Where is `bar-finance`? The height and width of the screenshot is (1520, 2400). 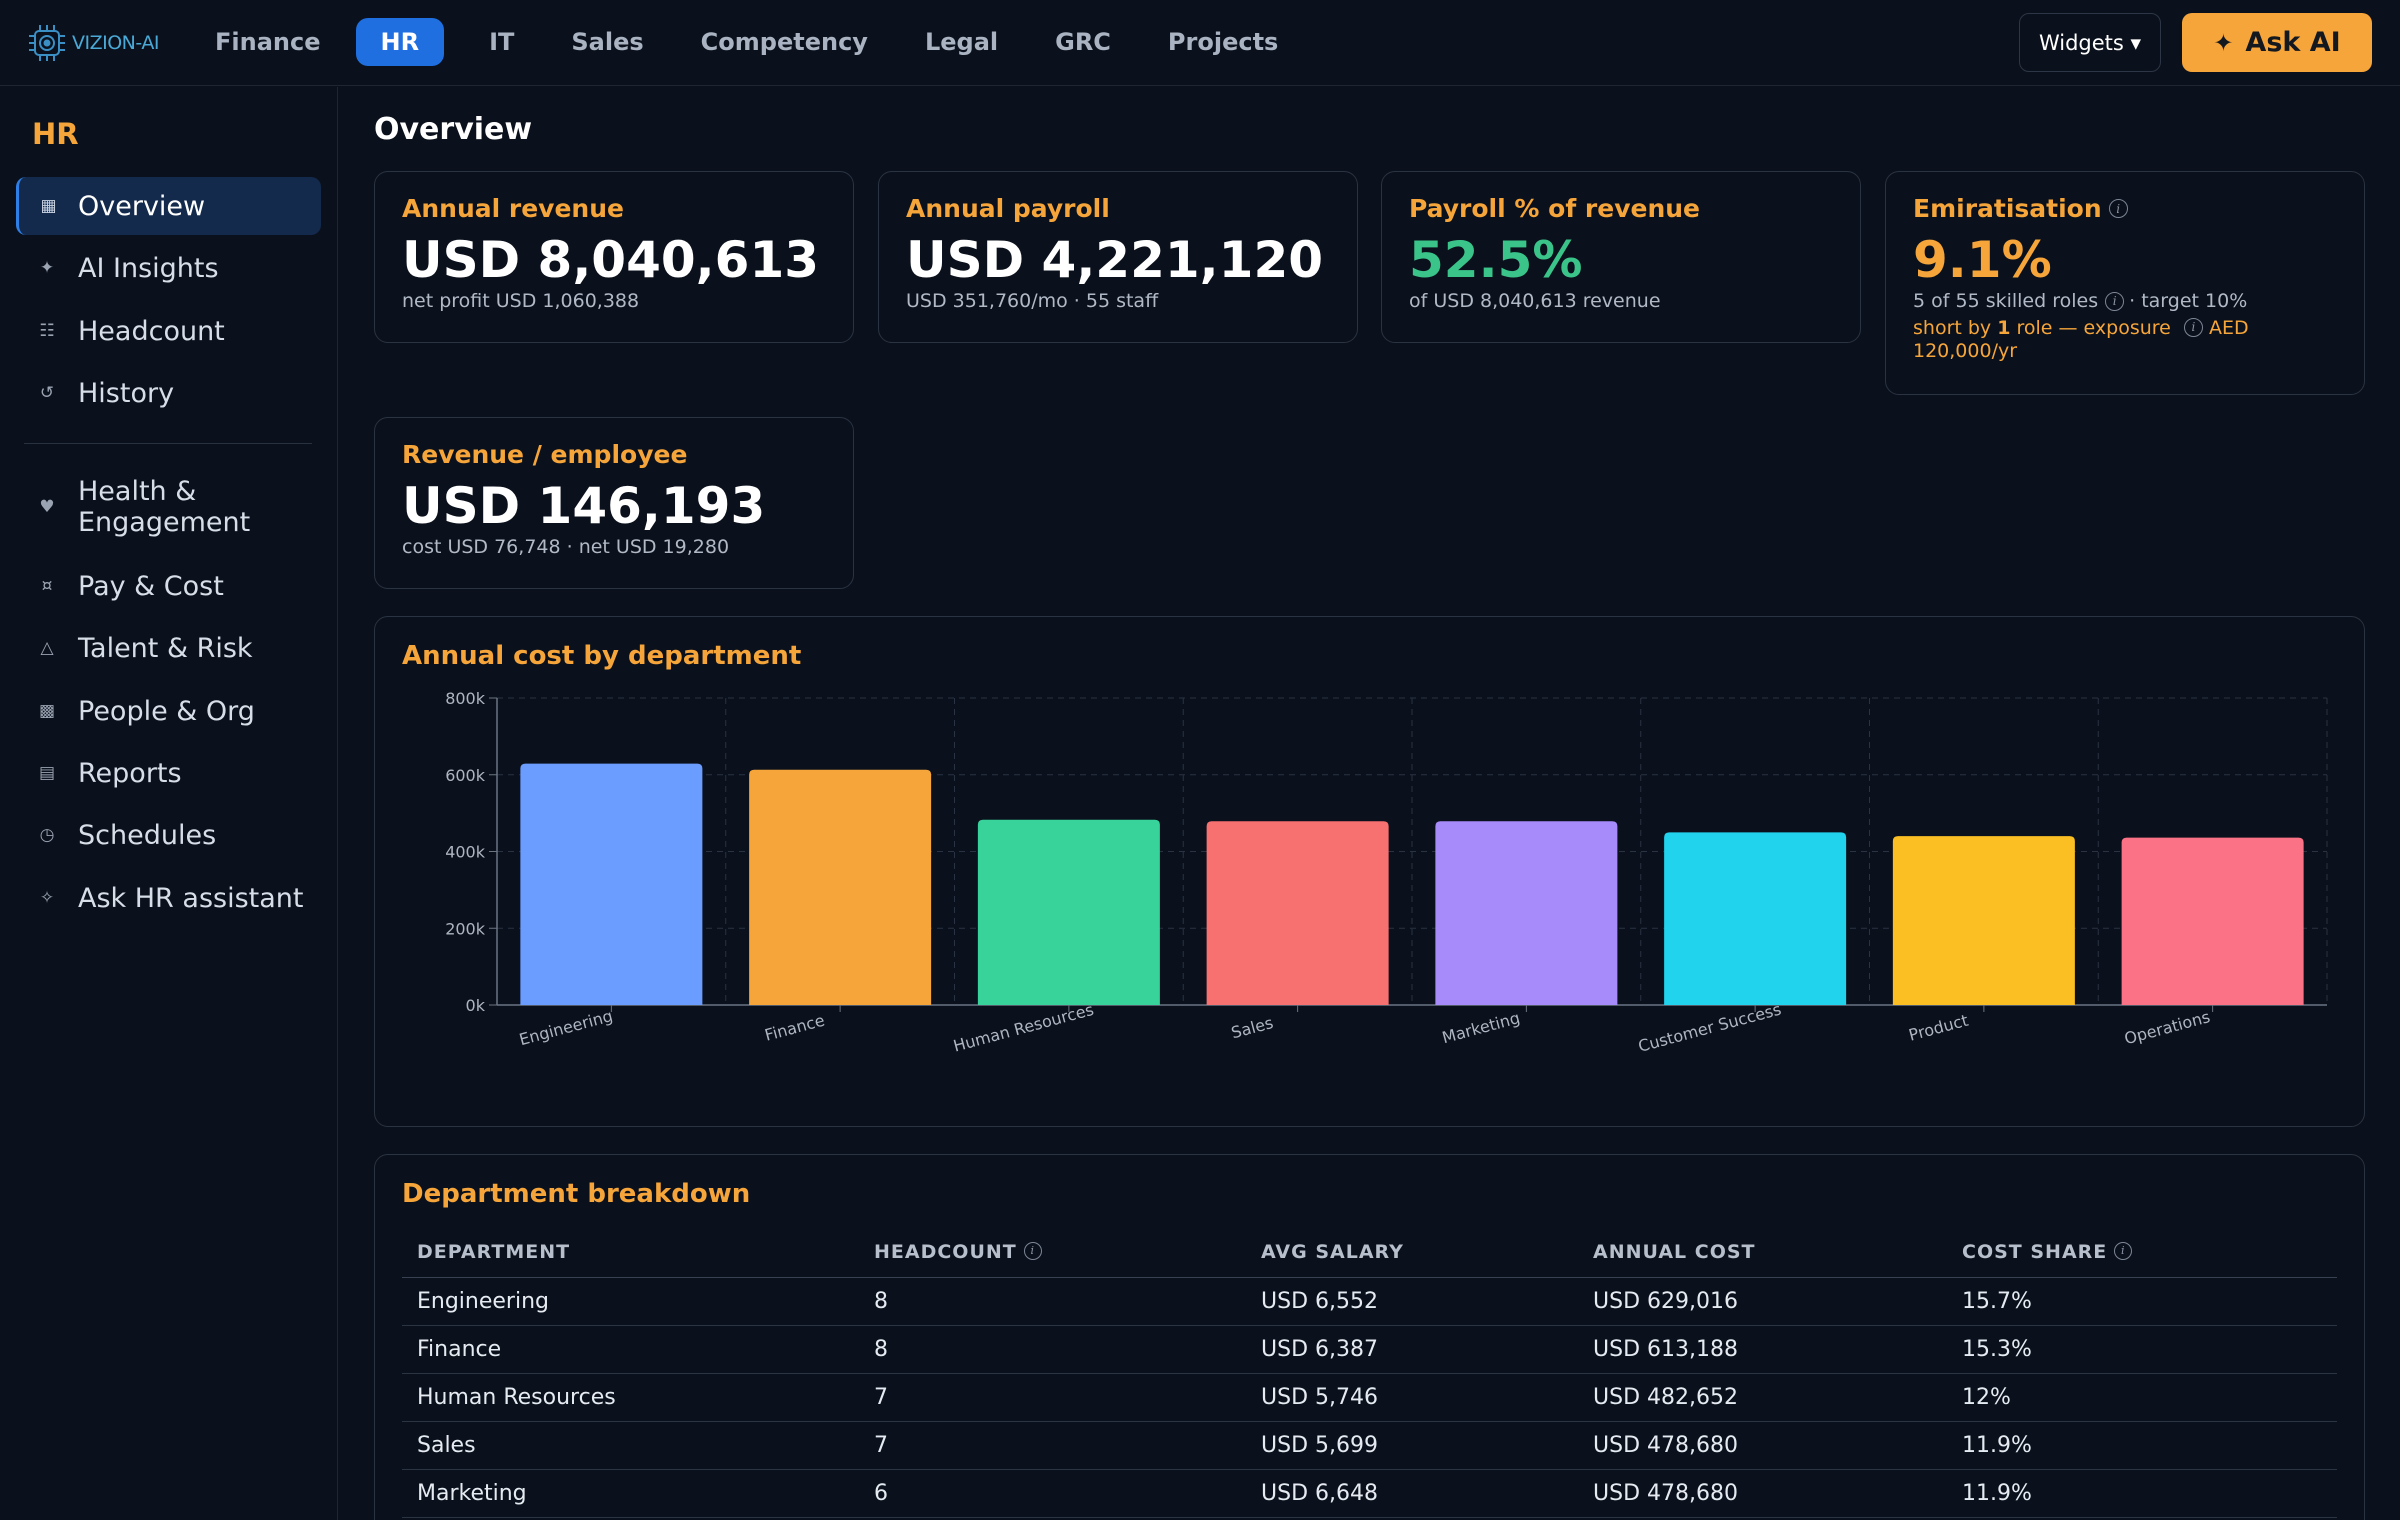
bar-finance is located at coordinates (840, 887).